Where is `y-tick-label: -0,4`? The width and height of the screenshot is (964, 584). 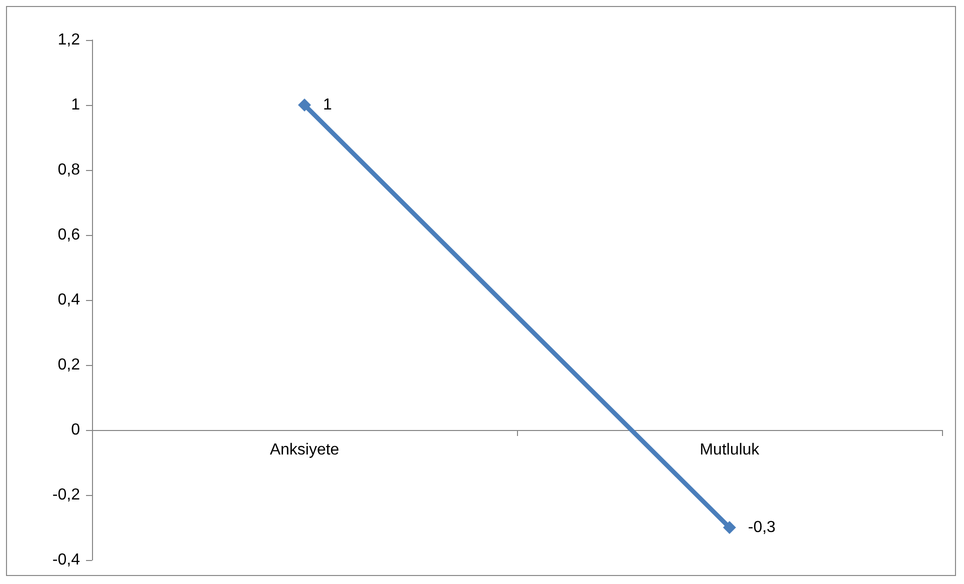 y-tick-label: -0,4 is located at coordinates (66, 560).